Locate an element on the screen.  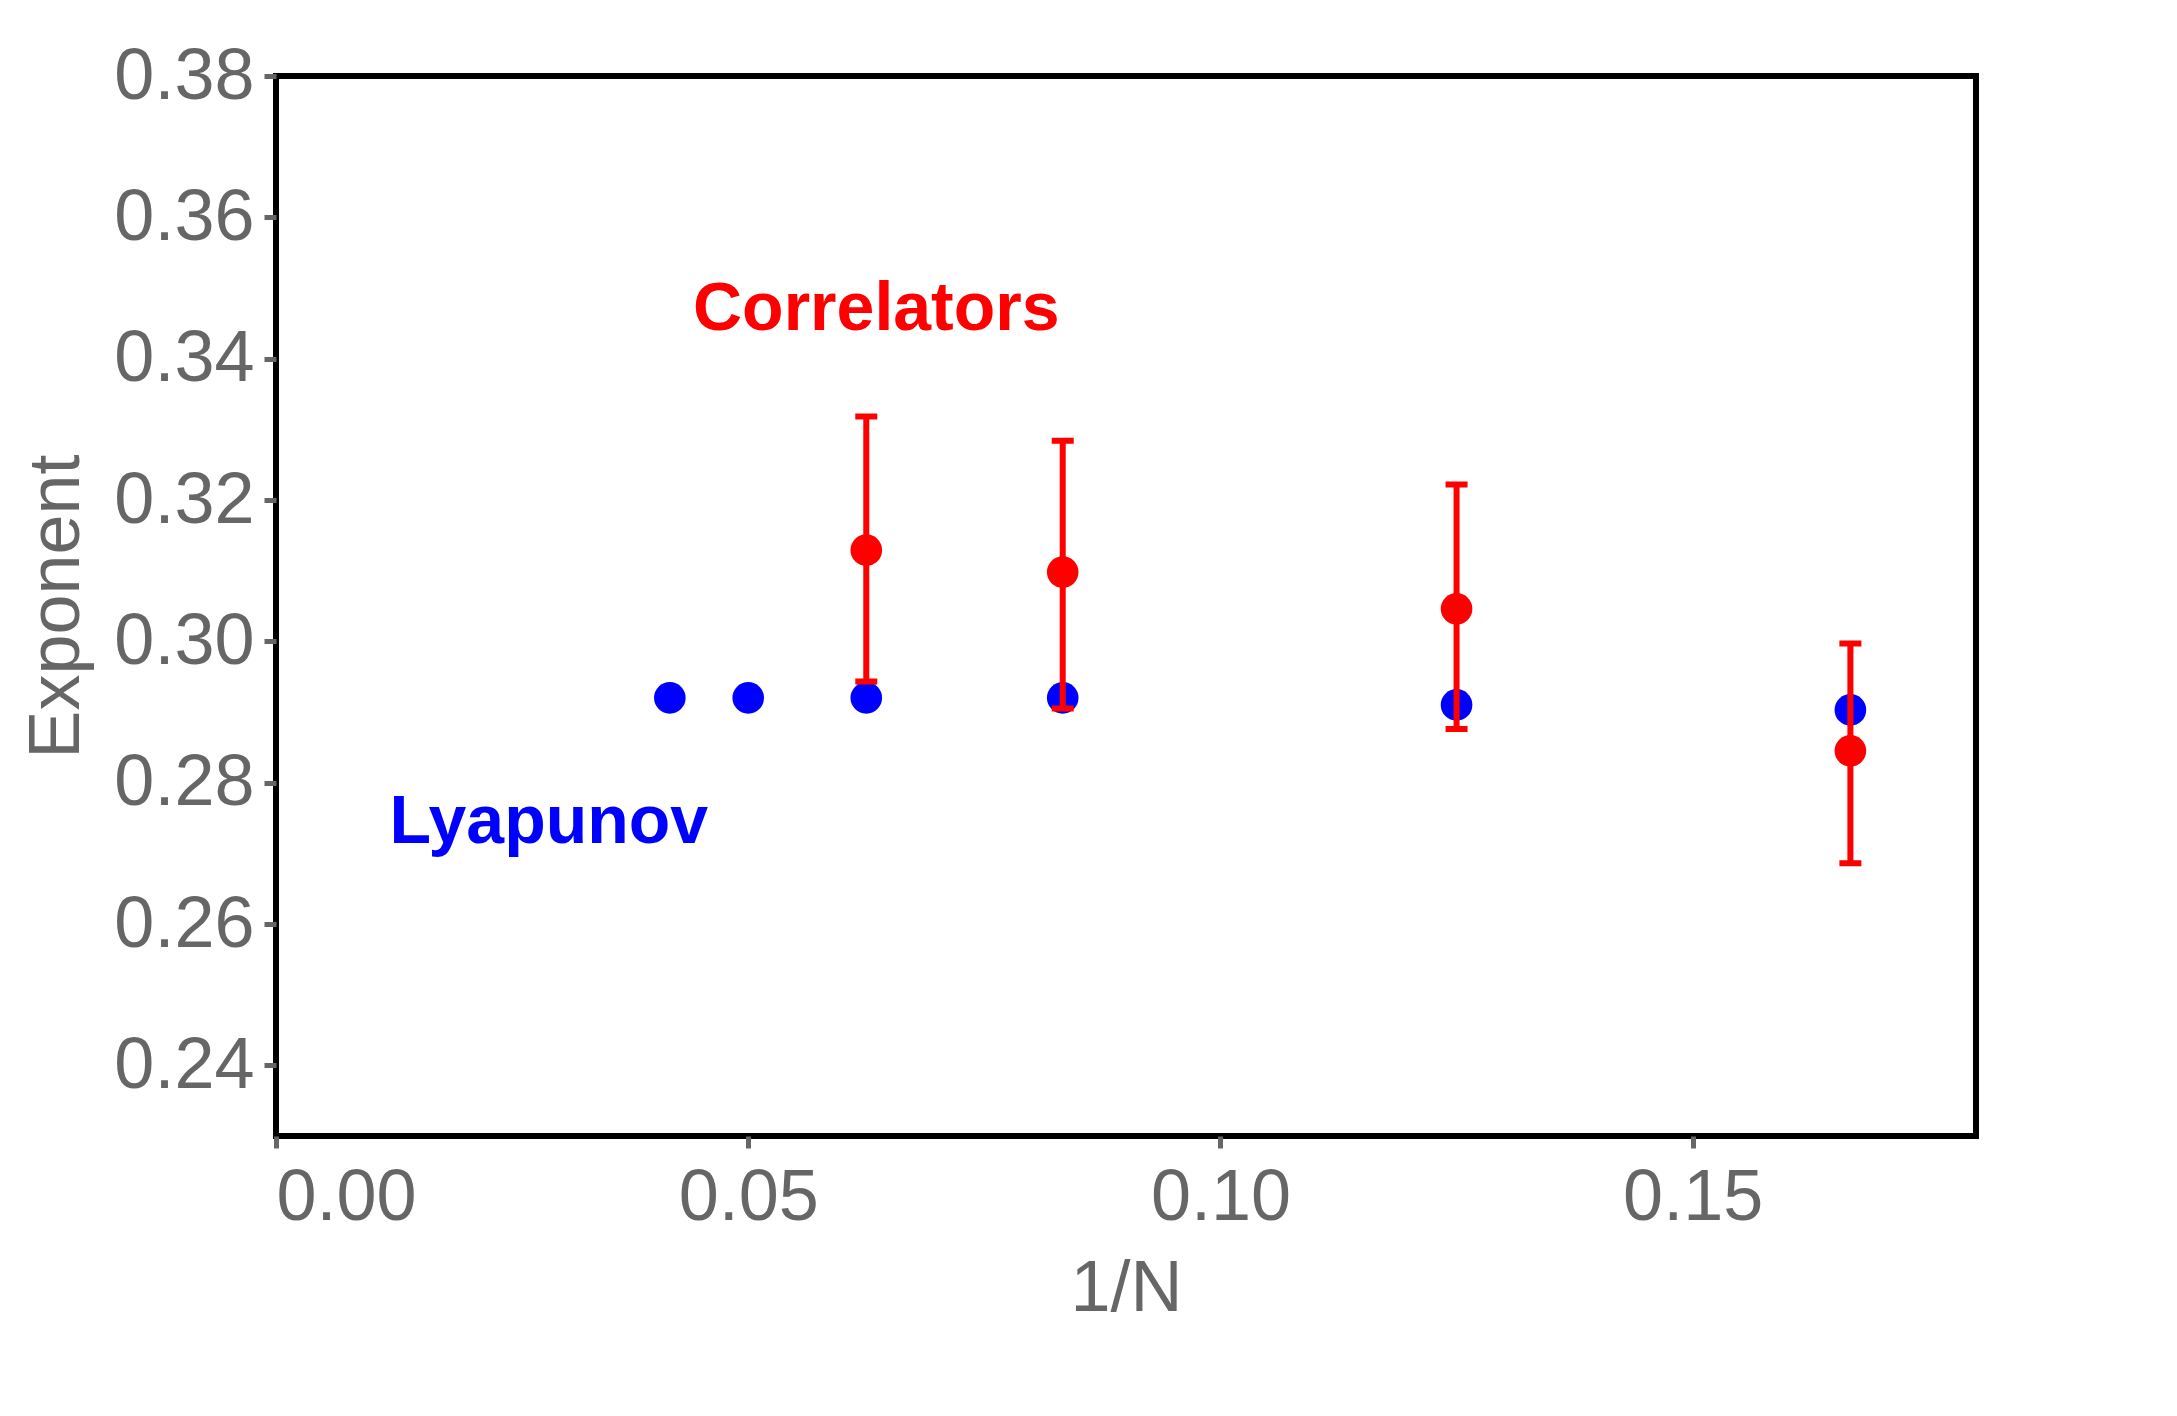
x-tick-label: 0.00 is located at coordinates (346, 1194).